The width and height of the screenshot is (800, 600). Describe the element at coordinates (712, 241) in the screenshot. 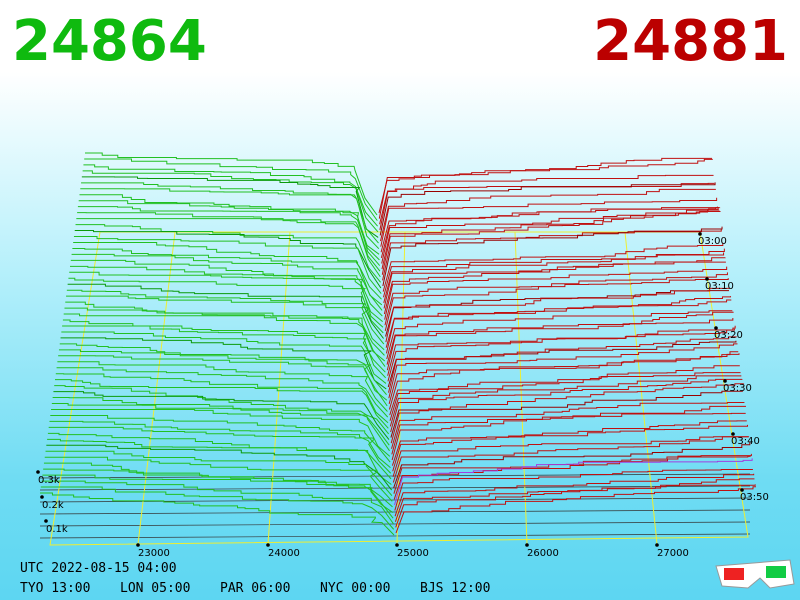

I see `time-label: 03:00` at that location.